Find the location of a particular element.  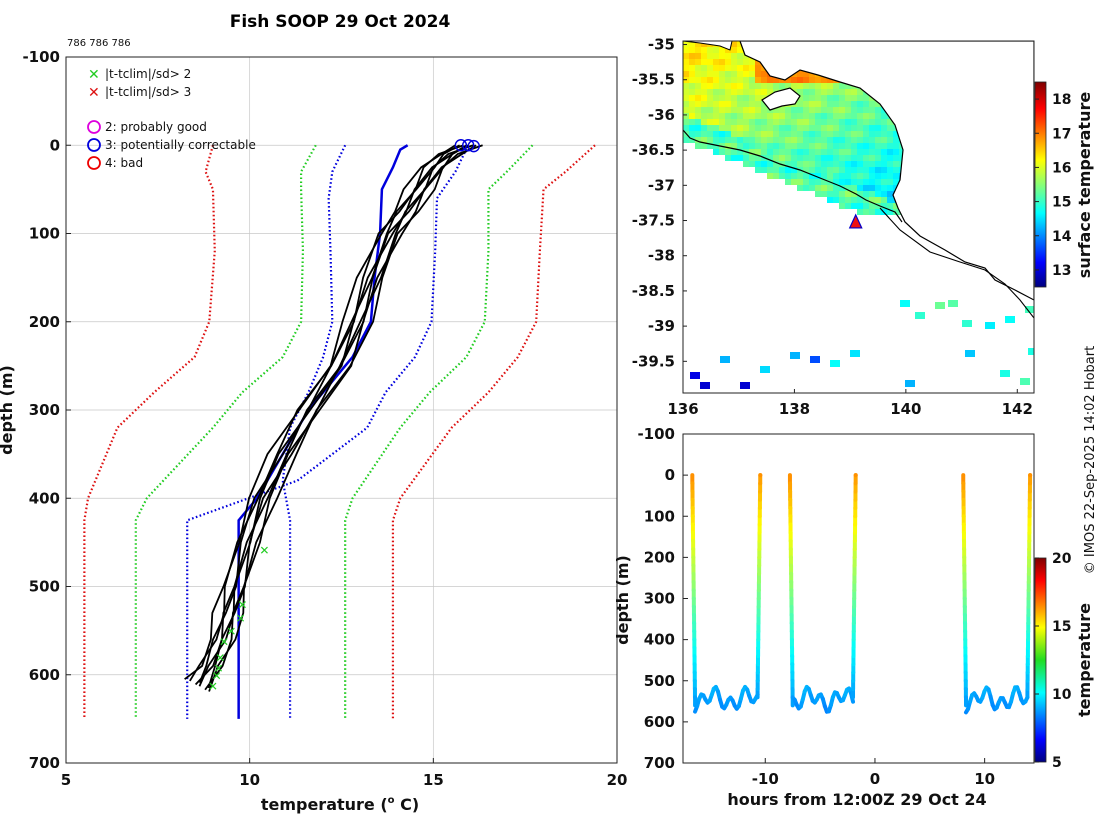

flag-3-point is located at coordinates (473, 146).